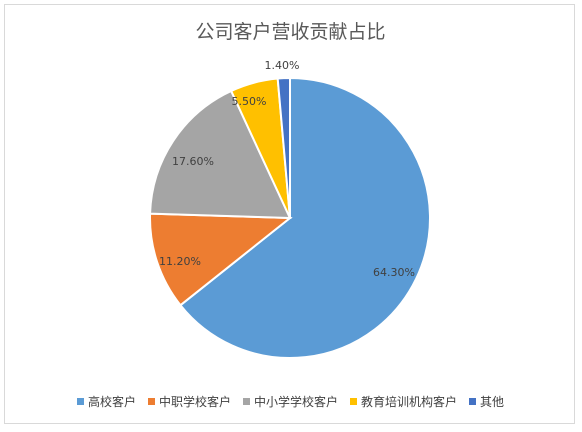 The image size is (582, 432). I want to click on legend-label: 高校客户, so click(111, 402).